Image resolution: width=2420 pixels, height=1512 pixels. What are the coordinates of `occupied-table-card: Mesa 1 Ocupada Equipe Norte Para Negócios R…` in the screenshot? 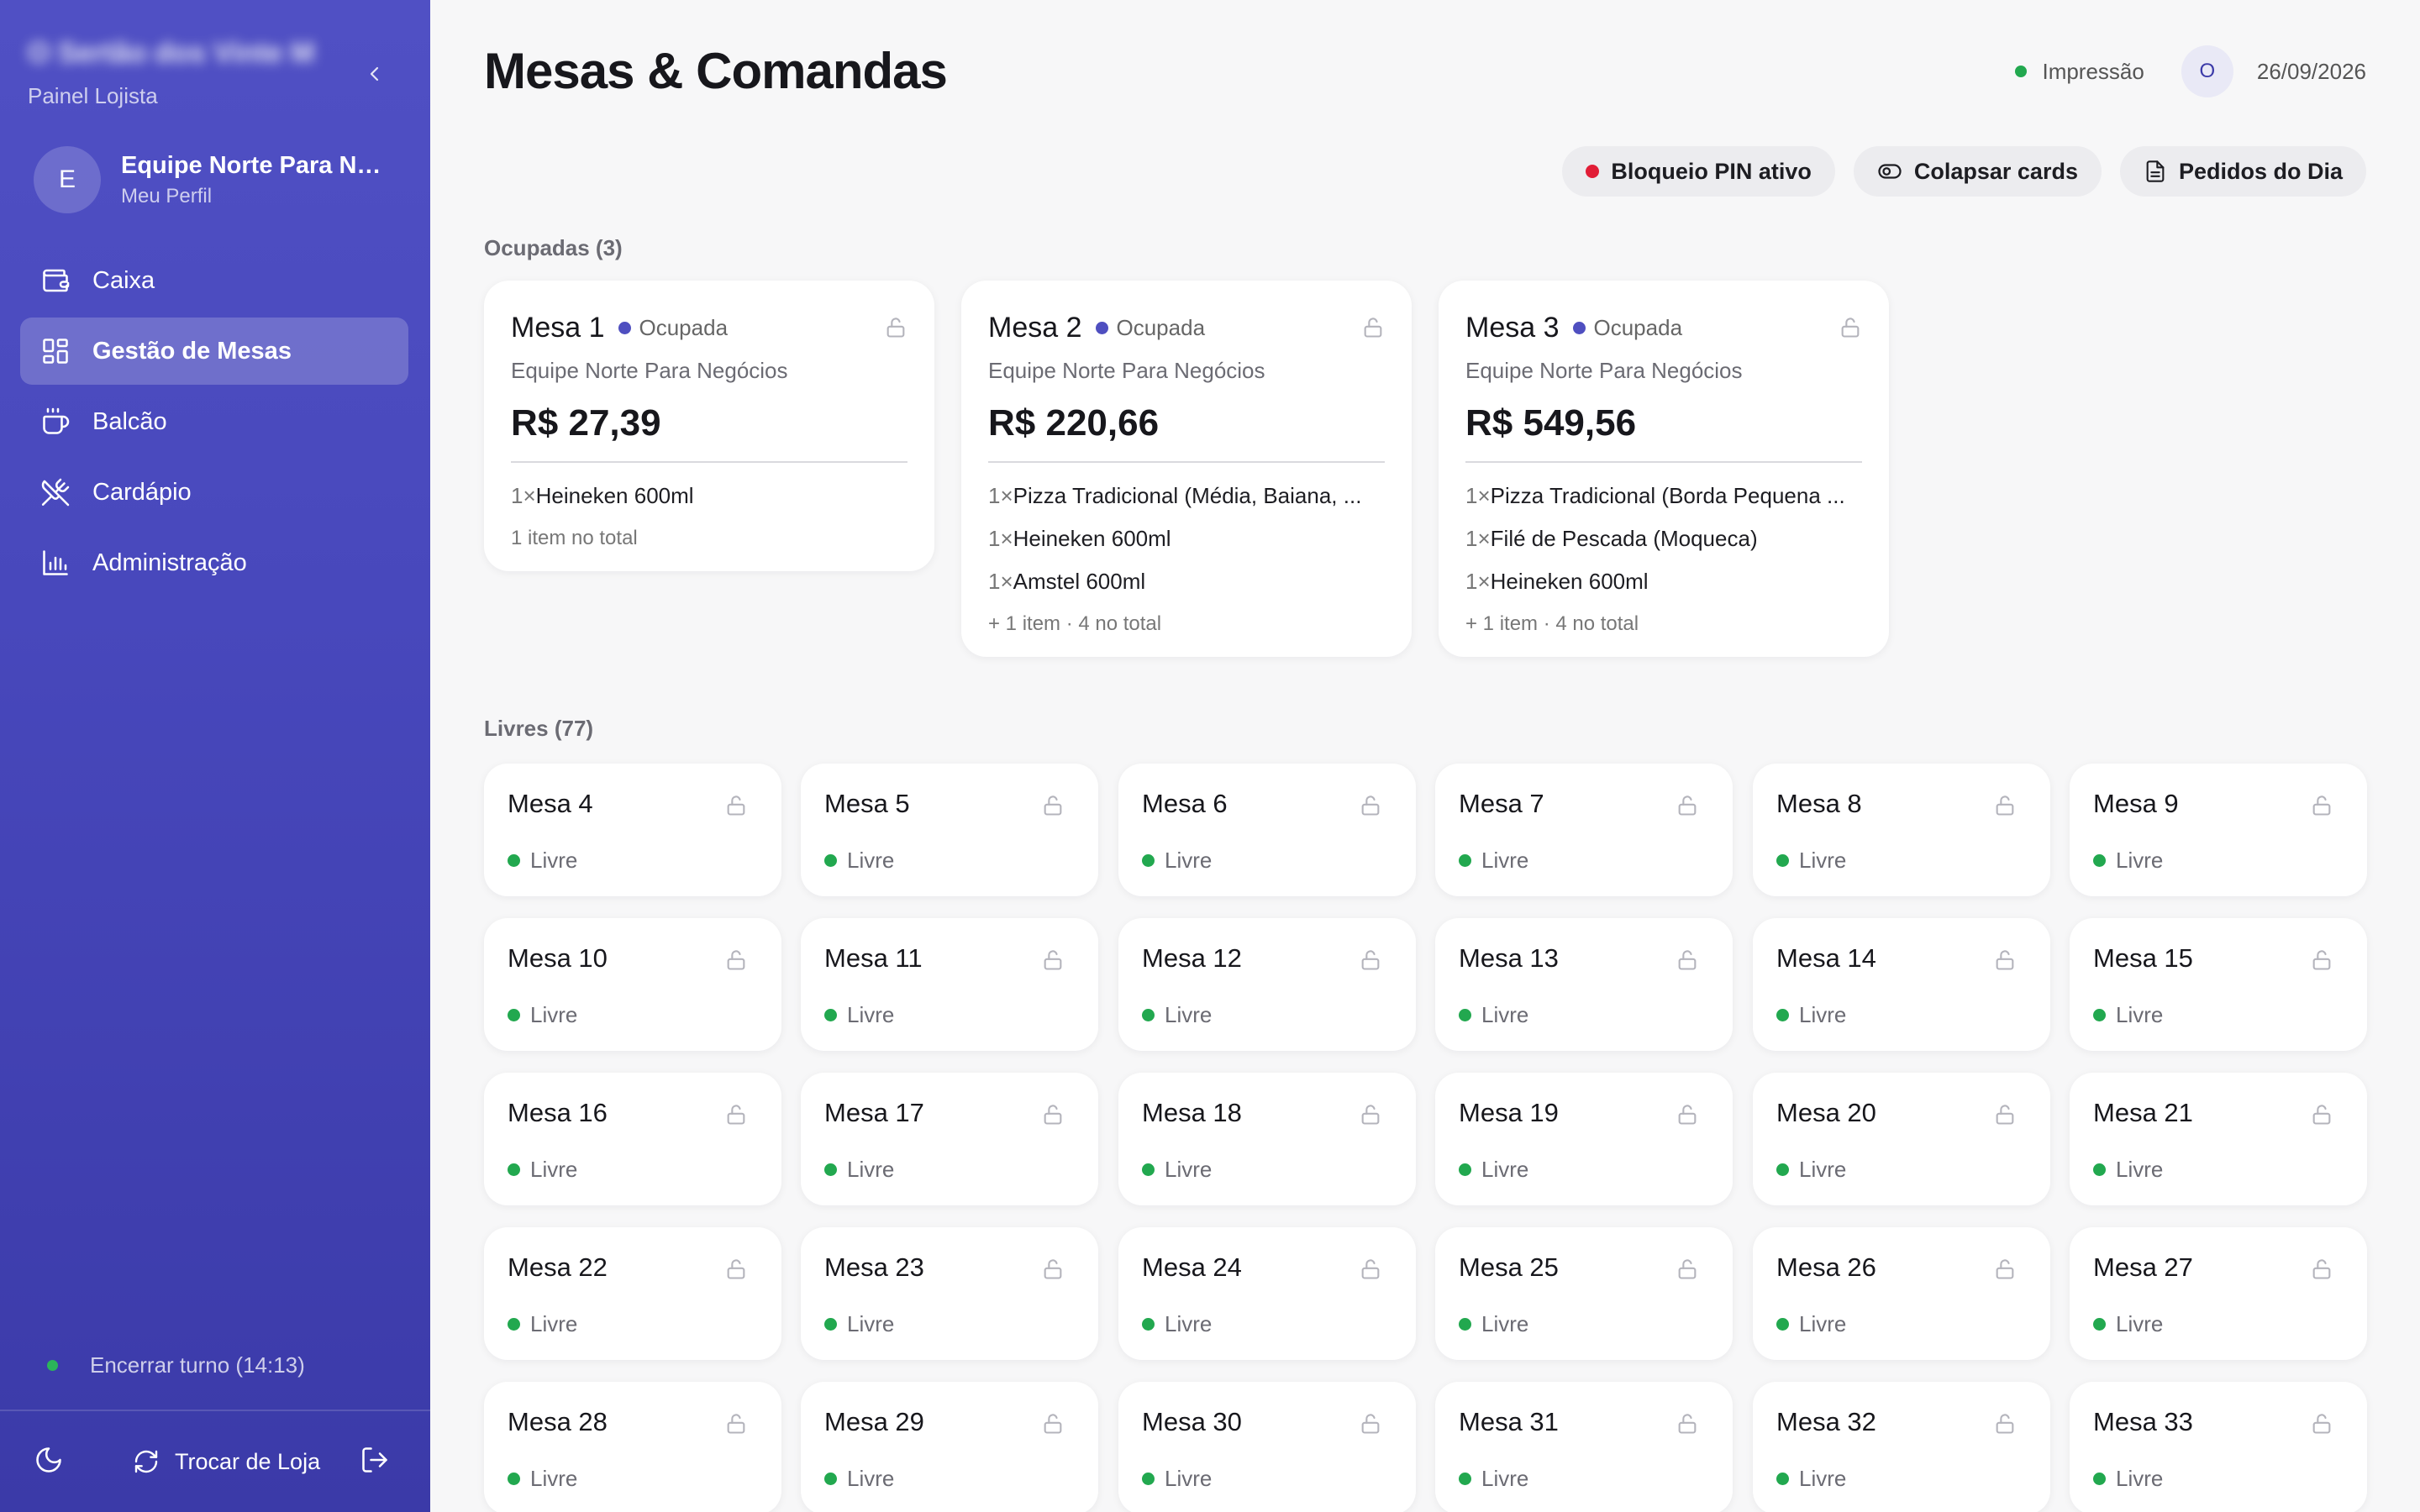 It's located at (709, 426).